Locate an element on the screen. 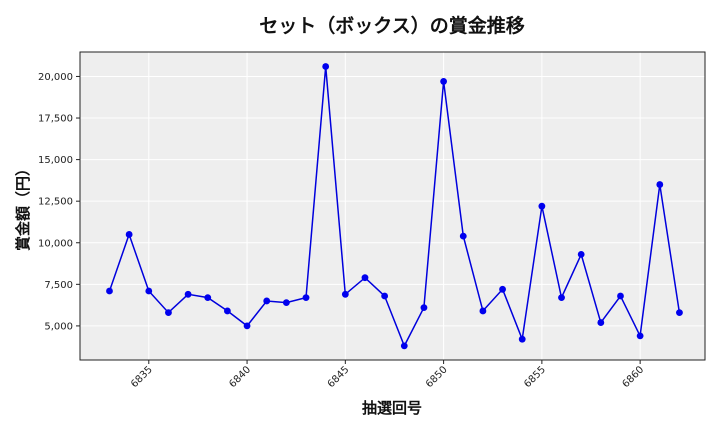 This screenshot has height=432, width=720. x-tick-label: 6860 is located at coordinates (633, 377).